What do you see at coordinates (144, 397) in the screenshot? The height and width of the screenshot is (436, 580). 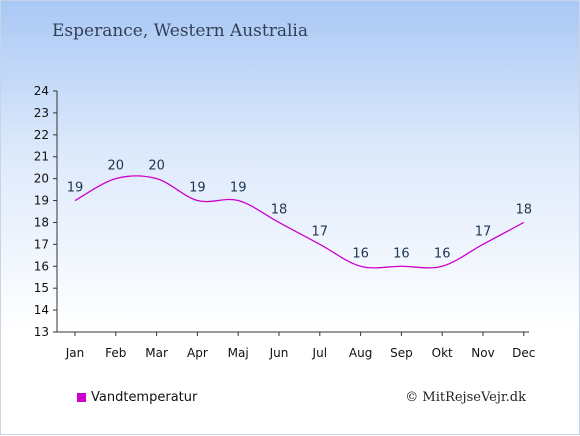 I see `legend-label: Vandtemperatur` at bounding box center [144, 397].